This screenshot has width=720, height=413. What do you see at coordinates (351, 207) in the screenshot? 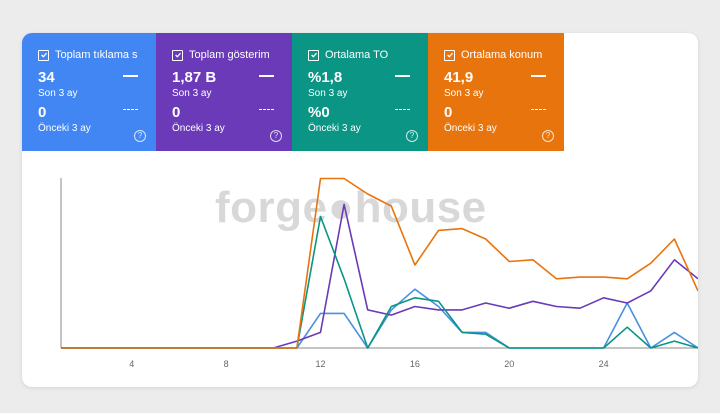
I see `watermark: forge●house` at bounding box center [351, 207].